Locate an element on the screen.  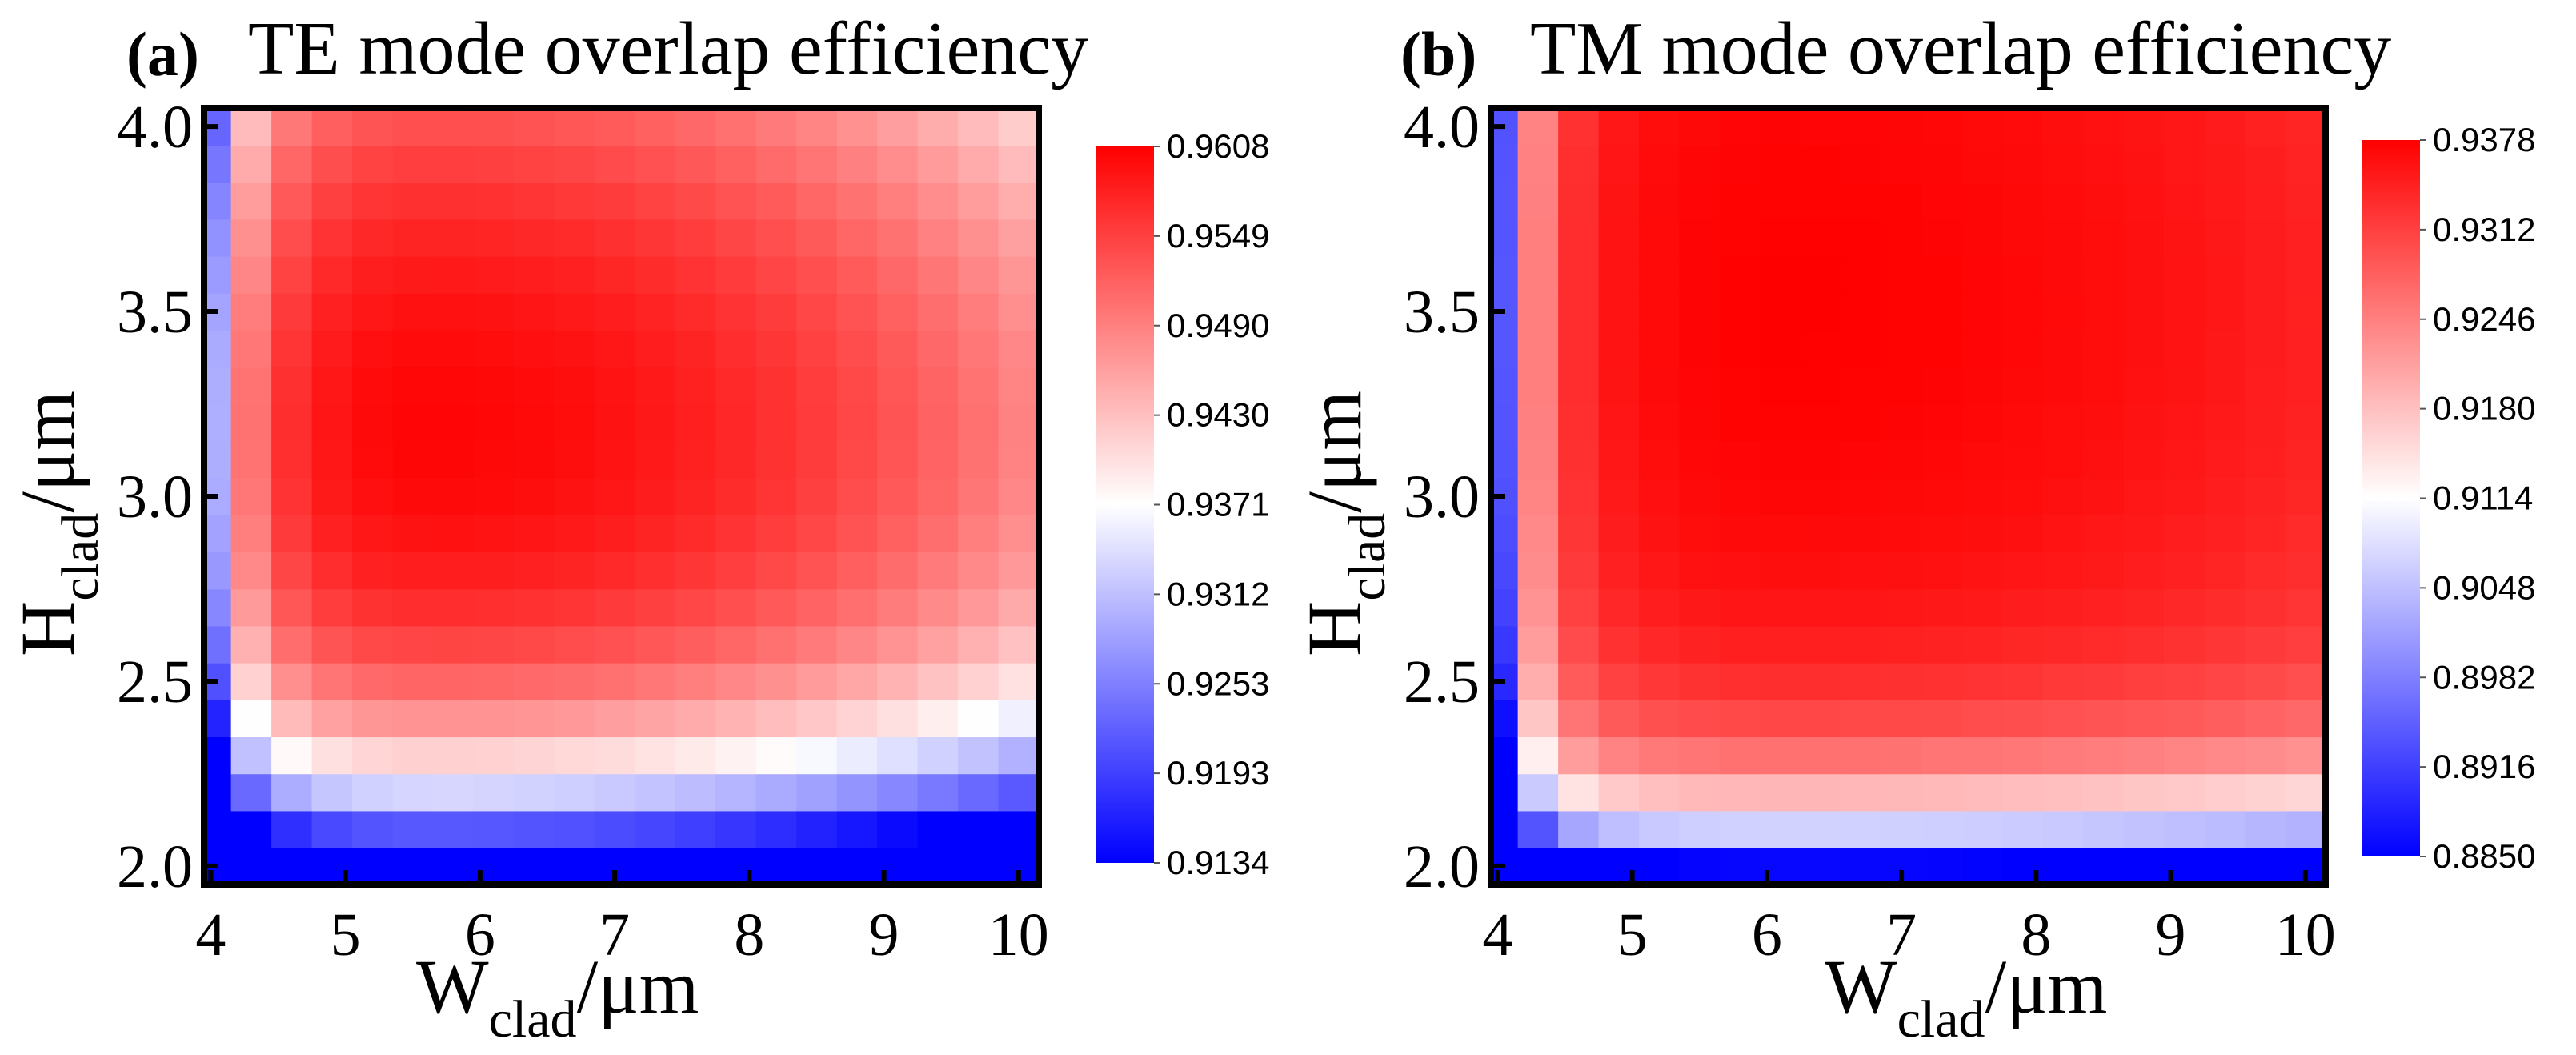
panel-label: (a) is located at coordinates (162, 54).